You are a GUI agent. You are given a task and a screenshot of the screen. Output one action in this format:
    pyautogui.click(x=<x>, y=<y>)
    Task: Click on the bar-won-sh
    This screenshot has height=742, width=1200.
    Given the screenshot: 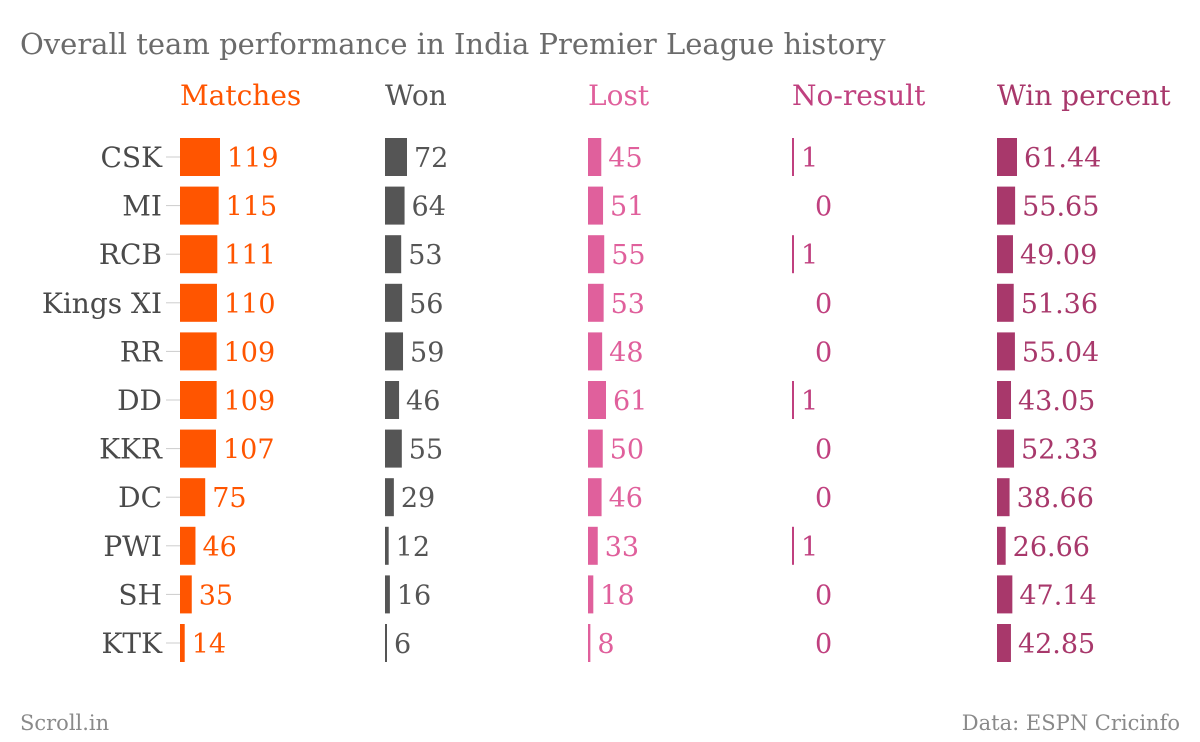 What is the action you would take?
    pyautogui.click(x=387, y=594)
    